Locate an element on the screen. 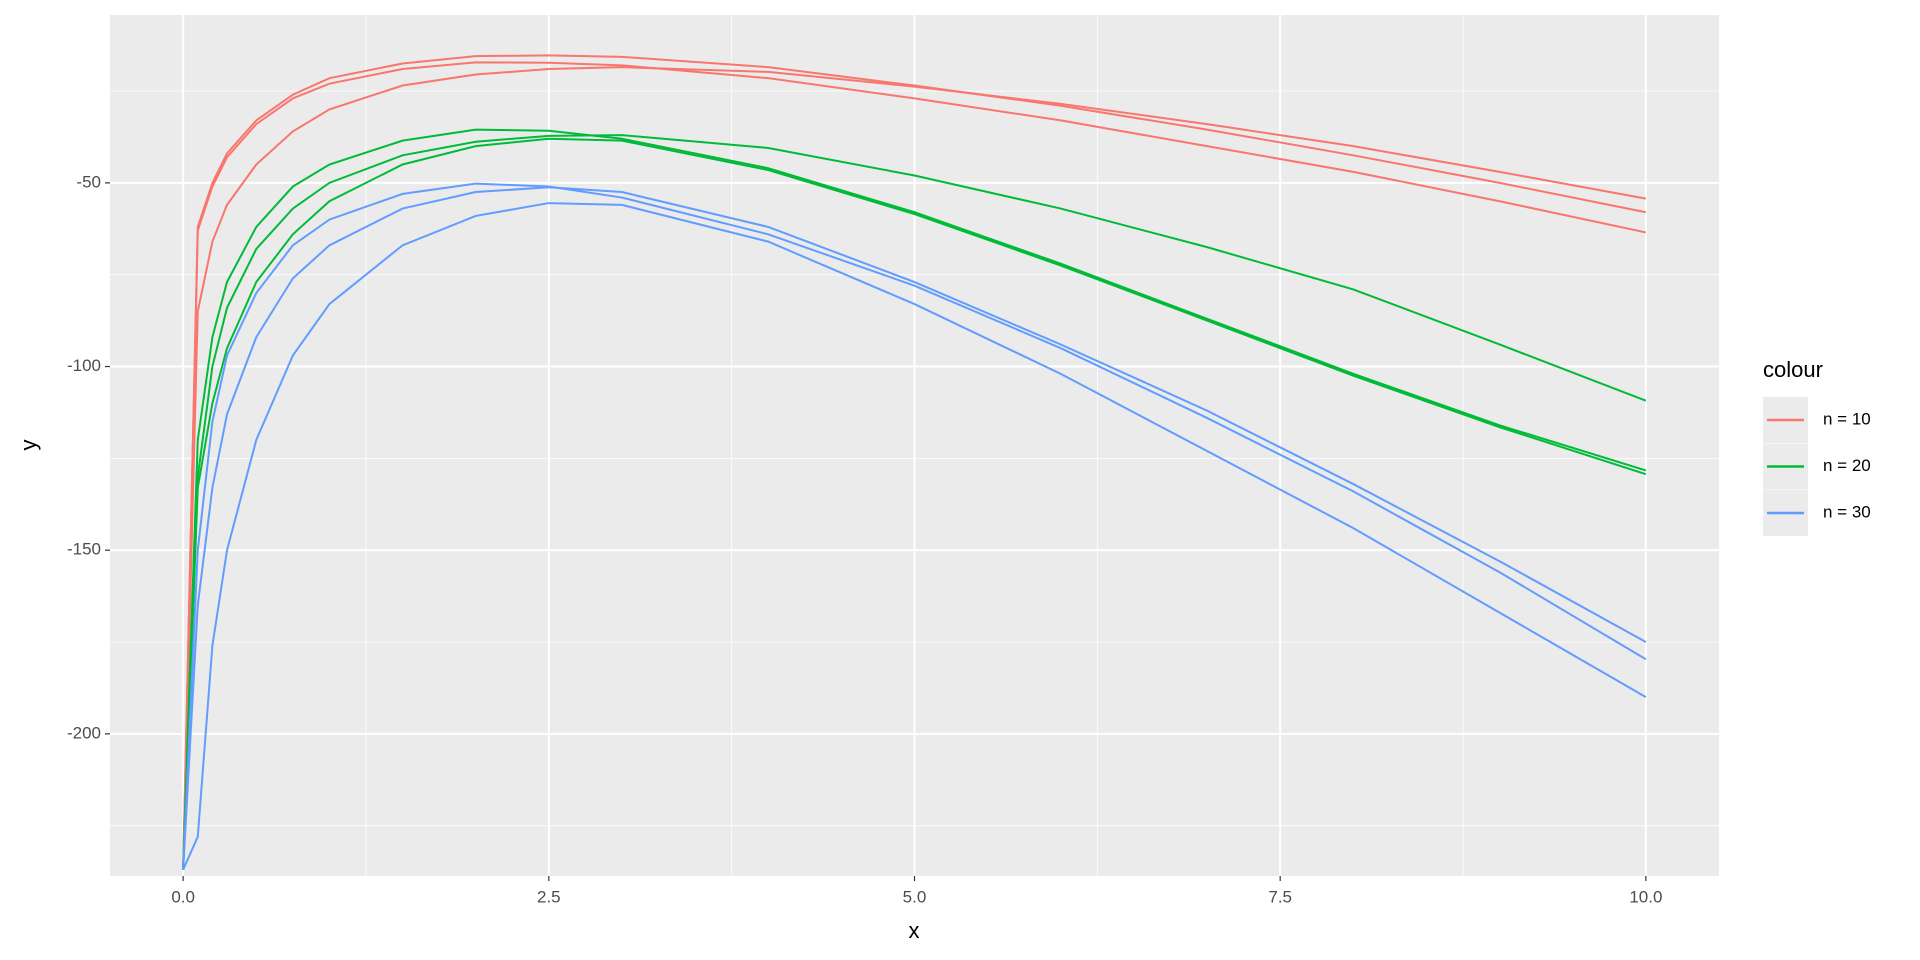  y-tick-label: -150 is located at coordinates (84, 549).